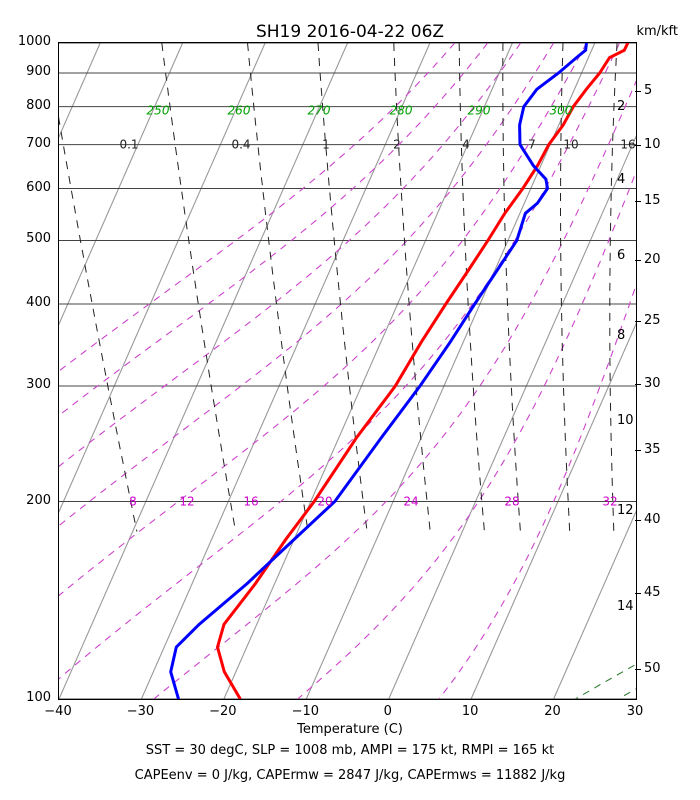  Describe the element at coordinates (158, 111) in the screenshot. I see `theta-label: 250` at that location.